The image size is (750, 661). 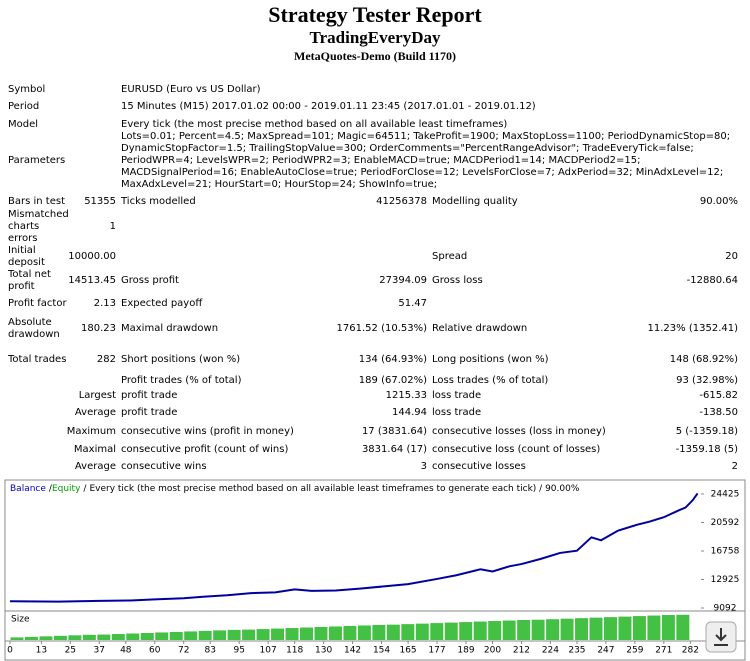 I want to click on stat-label: Relative drawdown, so click(x=480, y=328).